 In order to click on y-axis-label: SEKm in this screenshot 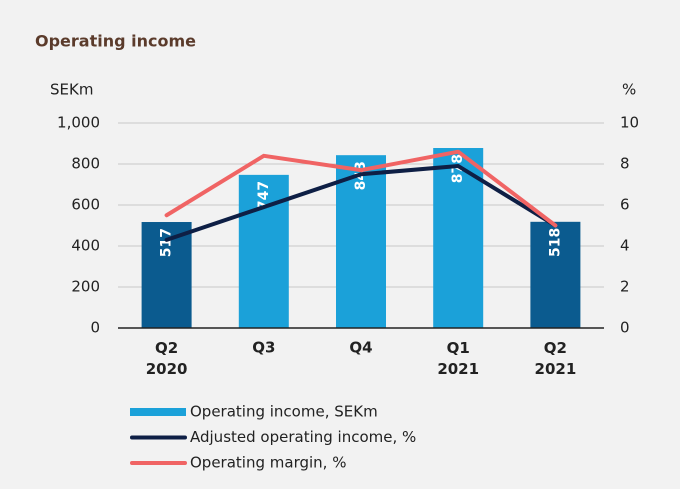, I will do `click(71, 90)`.